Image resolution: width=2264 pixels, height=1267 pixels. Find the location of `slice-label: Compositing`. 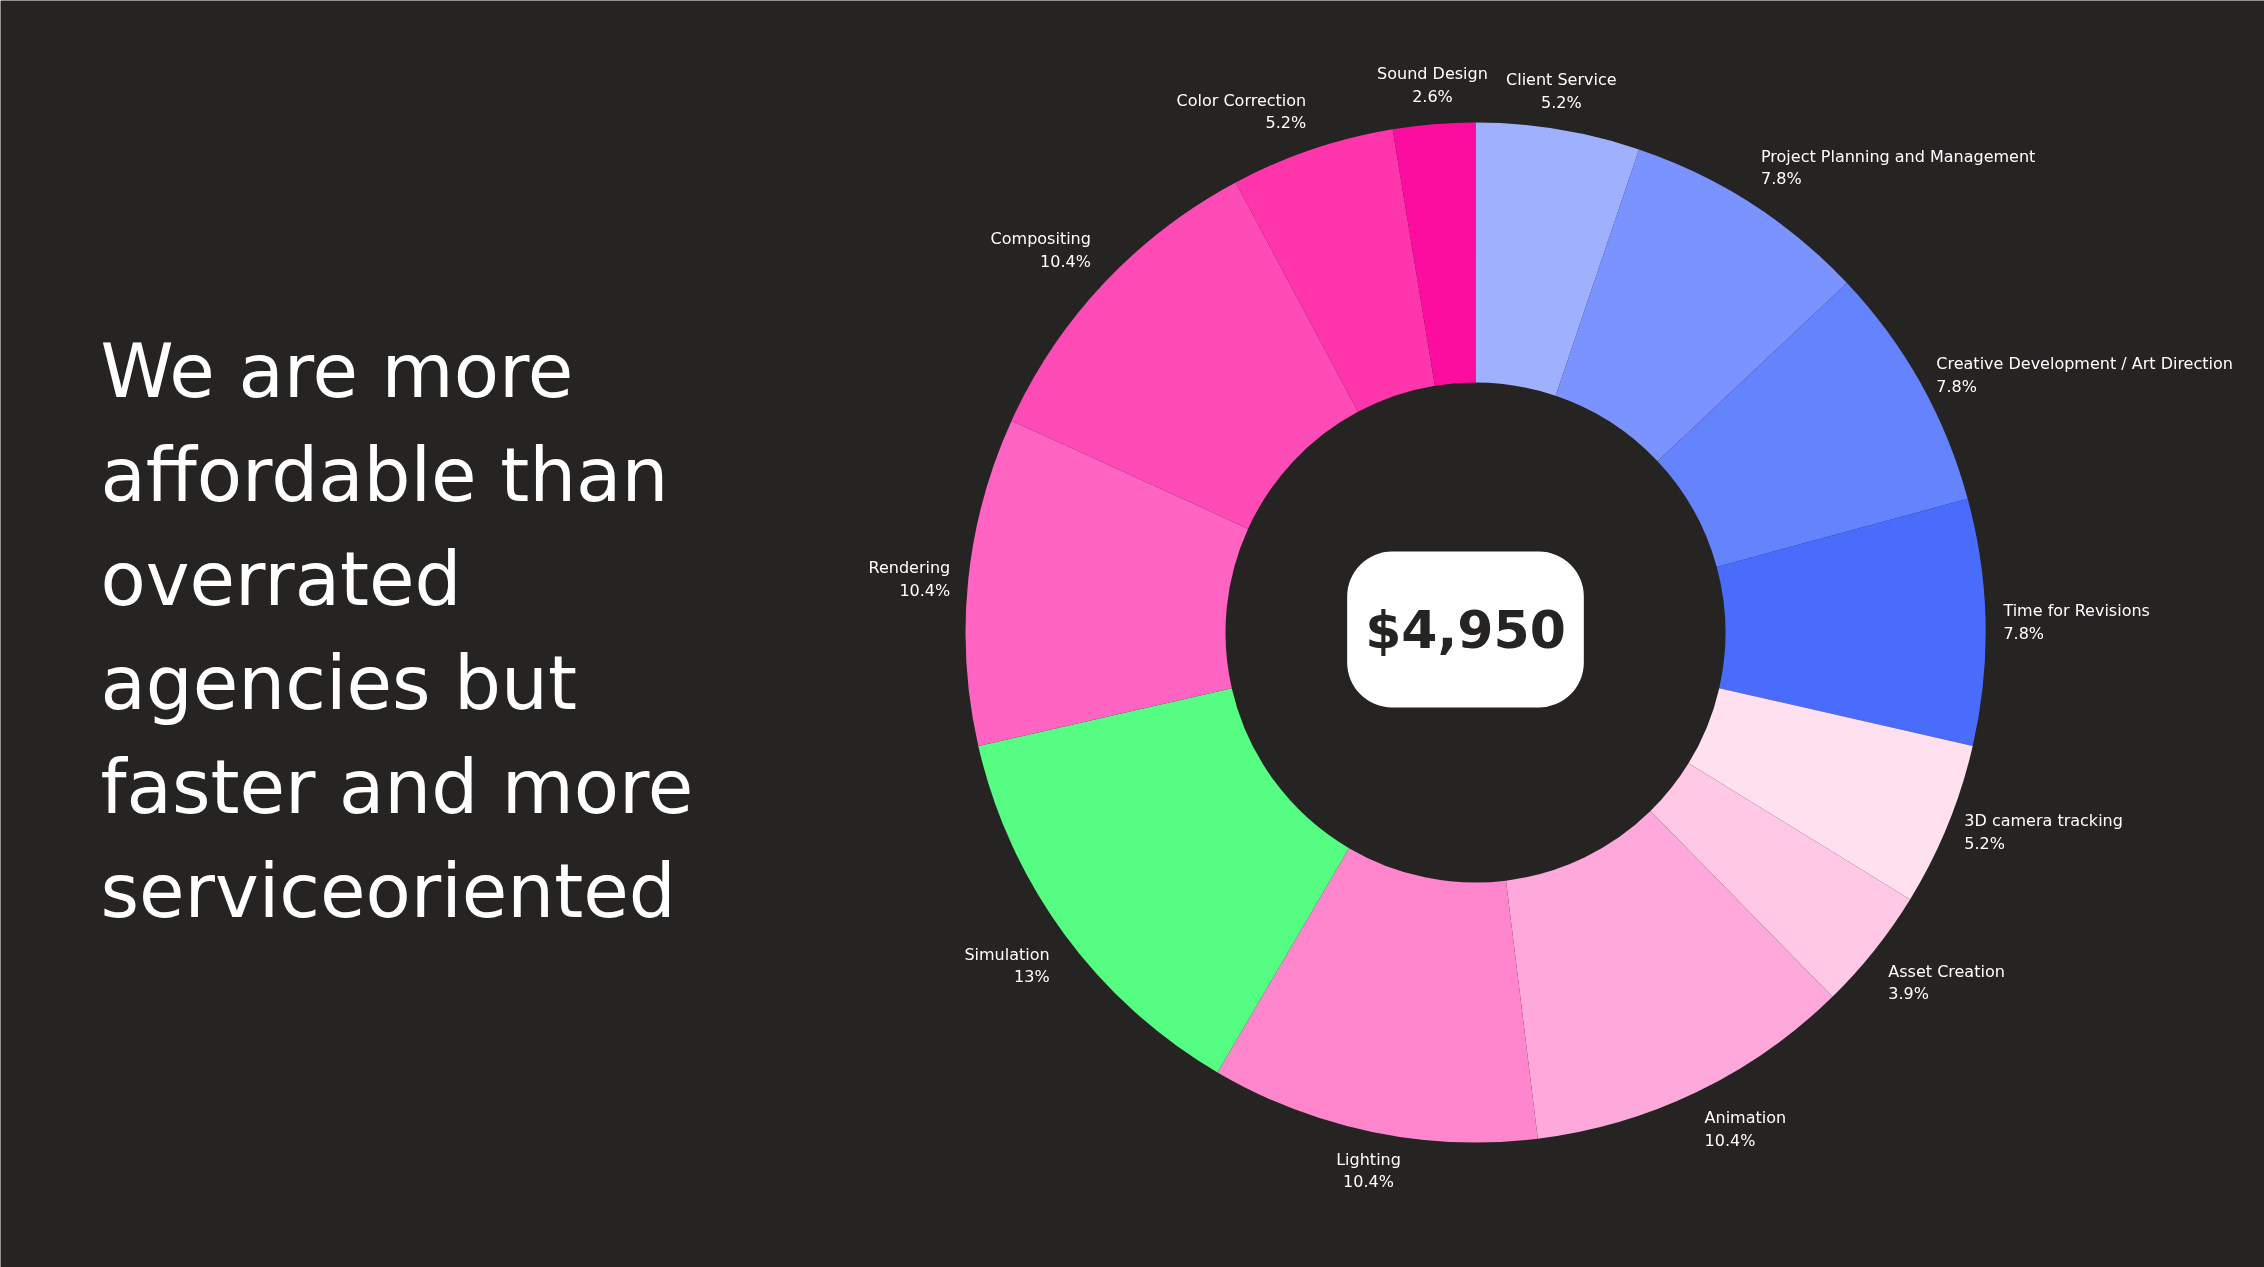

slice-label: Compositing is located at coordinates (1040, 238).